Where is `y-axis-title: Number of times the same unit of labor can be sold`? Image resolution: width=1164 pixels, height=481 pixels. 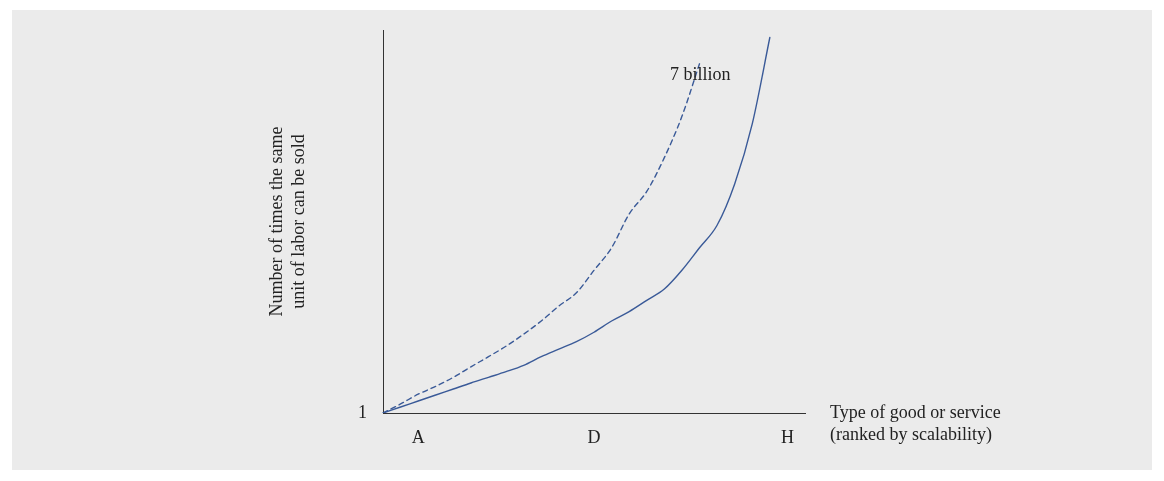 y-axis-title: Number of times the same unit of labor can be sold is located at coordinates (286, 221).